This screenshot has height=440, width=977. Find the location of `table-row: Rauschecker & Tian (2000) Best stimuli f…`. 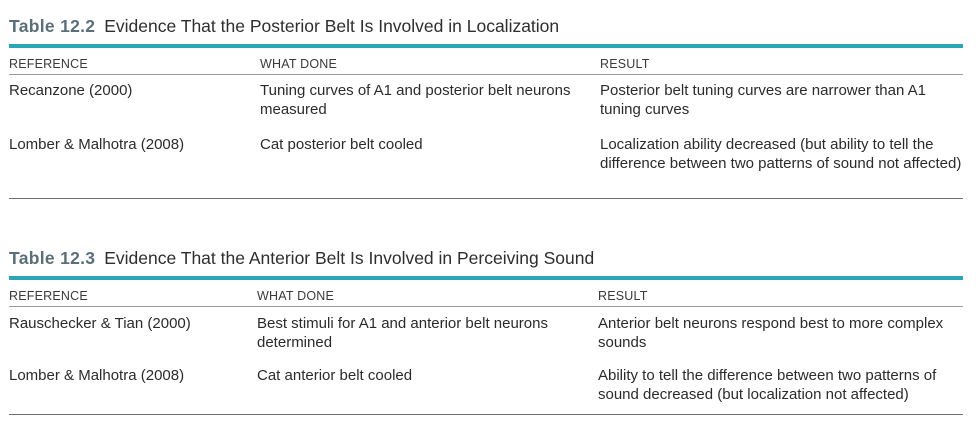

table-row: Rauschecker & Tian (2000) Best stimuli f… is located at coordinates (486, 333).